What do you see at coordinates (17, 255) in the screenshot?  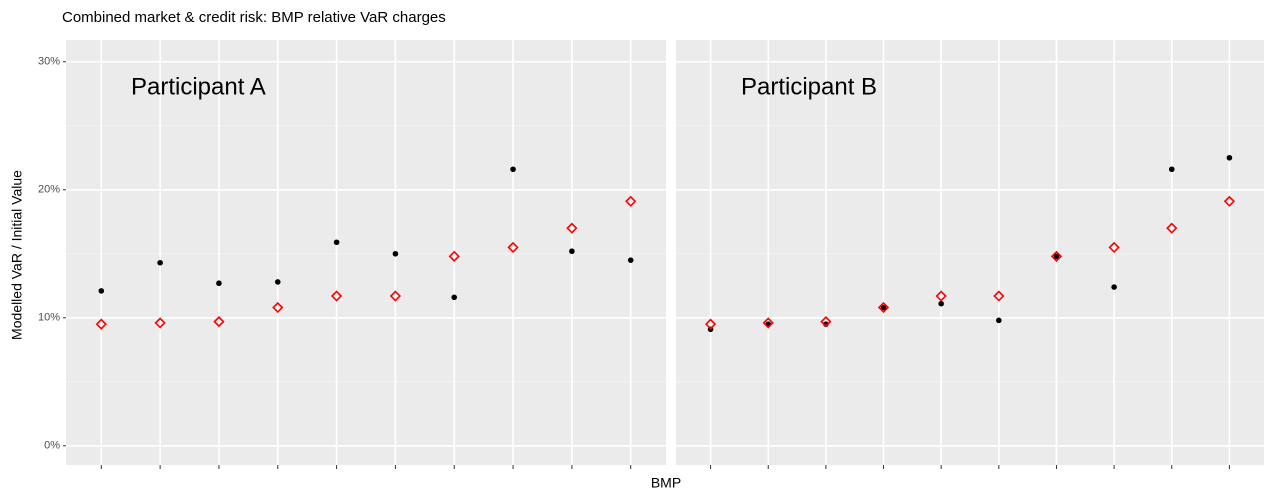 I see `y-axis-label: Modelled VaR / Initial Value` at bounding box center [17, 255].